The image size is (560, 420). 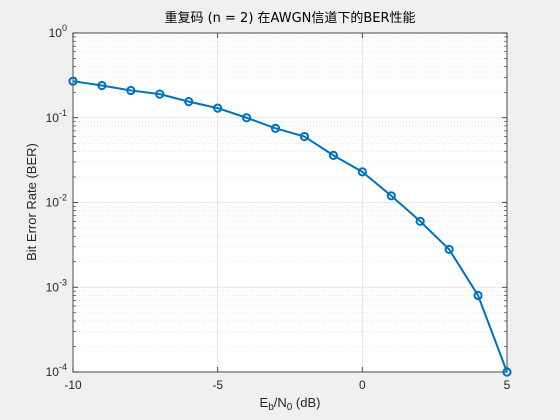 I want to click on x-tick-label: -5, so click(x=217, y=385).